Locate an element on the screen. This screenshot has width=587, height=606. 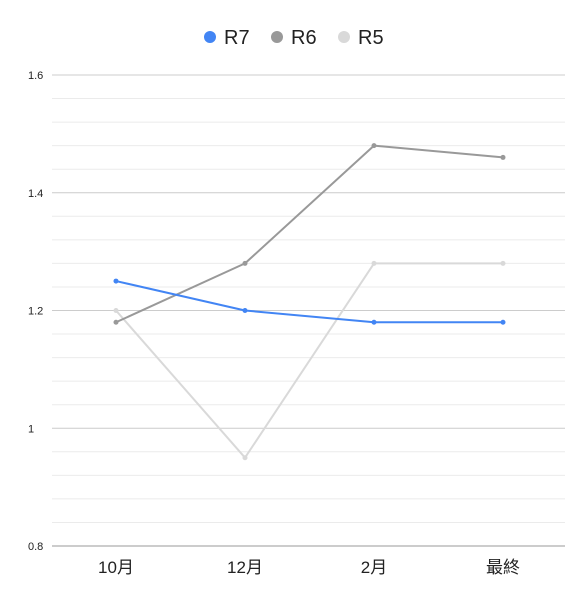
y-tick-label: 1 is located at coordinates (31, 429).